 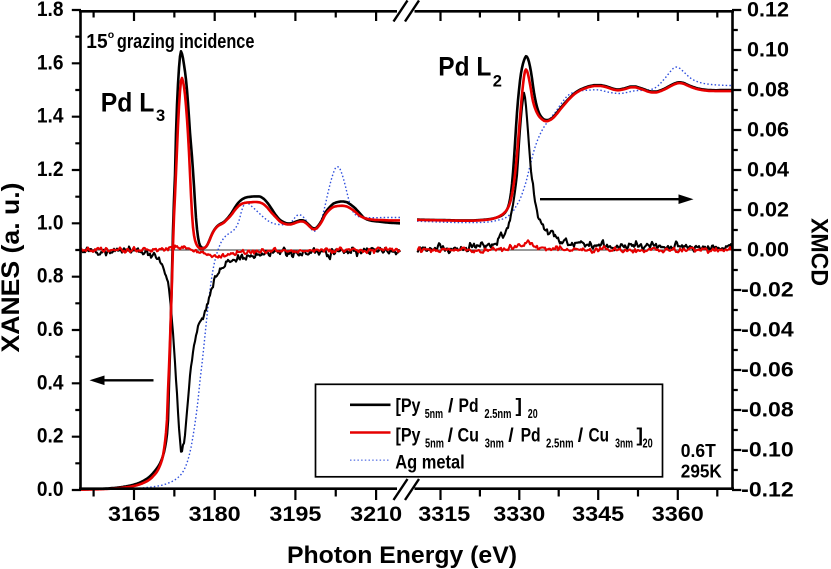 I want to click on svg-text: 2, so click(x=497, y=82).